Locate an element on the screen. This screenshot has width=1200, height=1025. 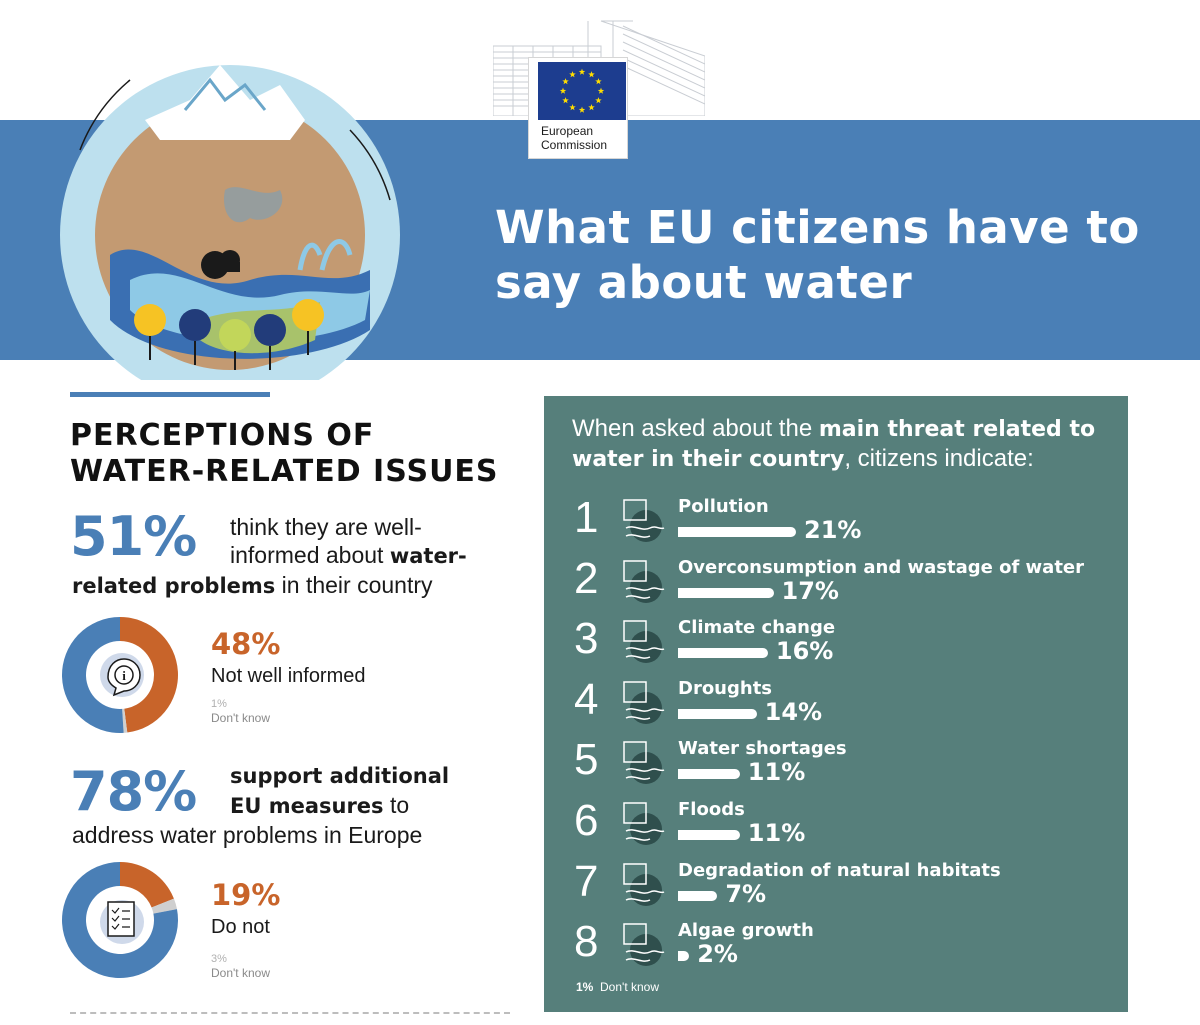
threat-row: 4 Droughts 14% is located at coordinates (836, 704).